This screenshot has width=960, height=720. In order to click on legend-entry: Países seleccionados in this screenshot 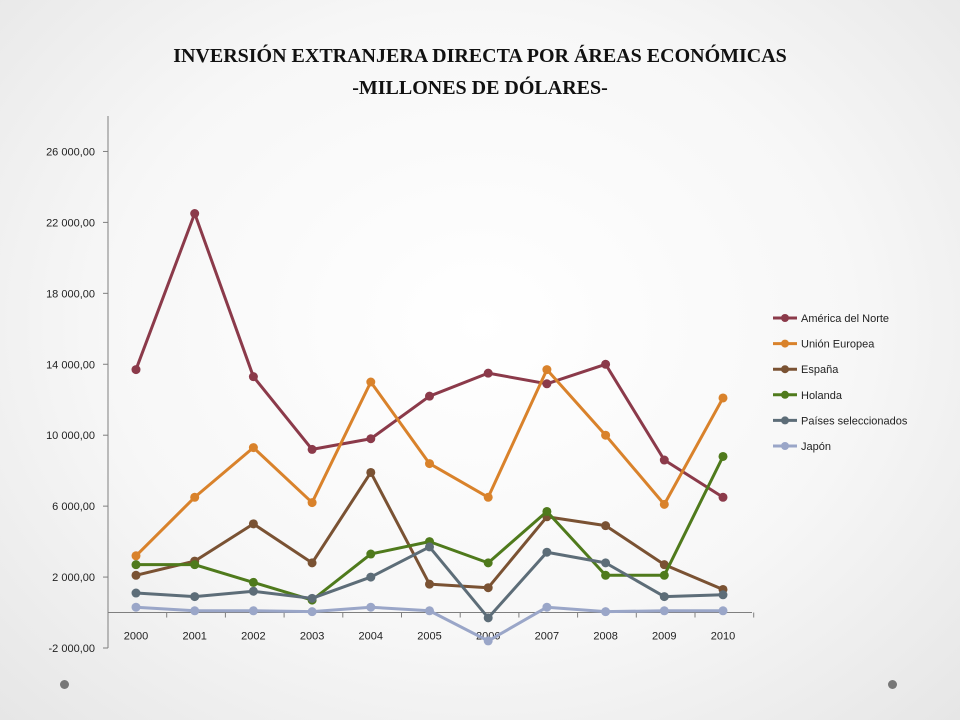, I will do `click(840, 421)`.